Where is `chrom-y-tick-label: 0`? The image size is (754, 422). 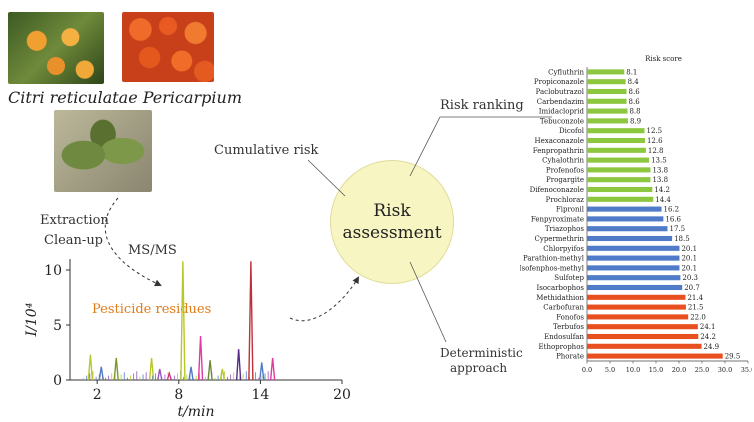
chrom-y-tick-label: 0 is located at coordinates (57, 381).